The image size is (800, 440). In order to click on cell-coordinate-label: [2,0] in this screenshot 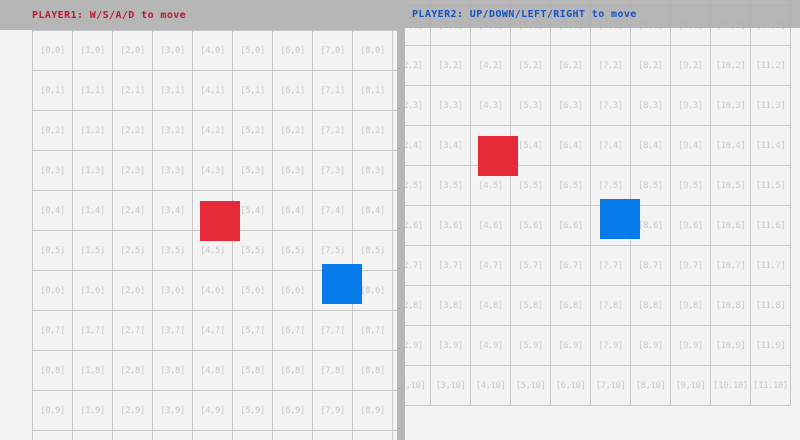, I will do `click(132, 50)`.